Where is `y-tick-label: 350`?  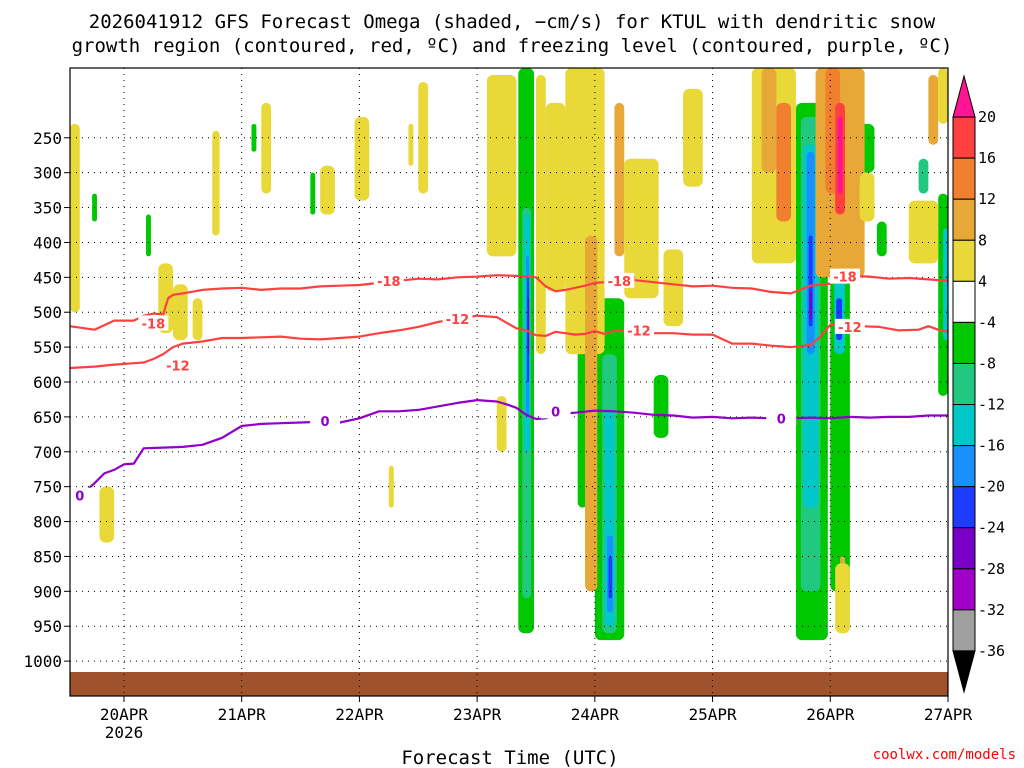
y-tick-label: 350 is located at coordinates (47, 208).